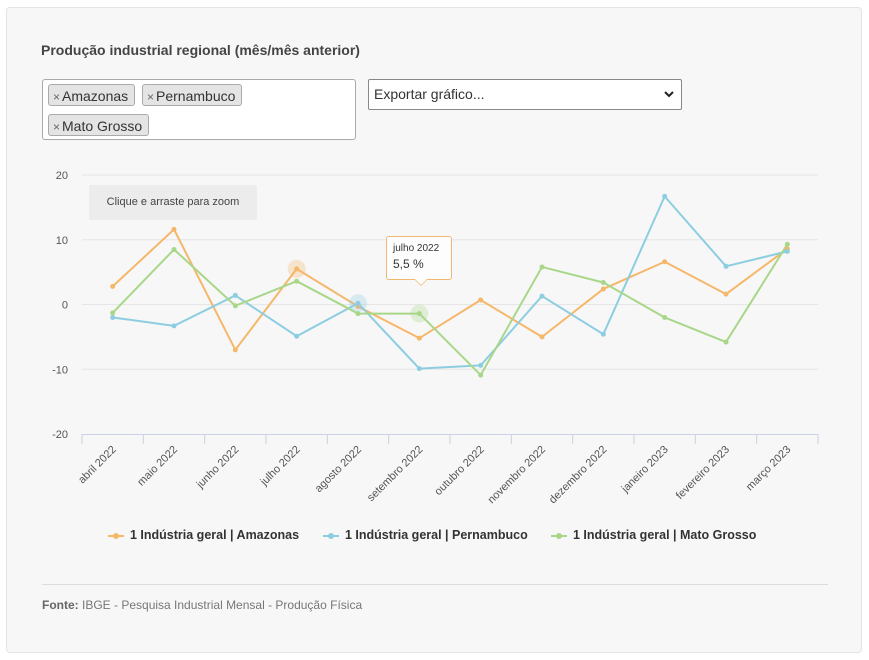 The height and width of the screenshot is (660, 869). I want to click on tooltip-value: 5,5 %, so click(408, 264).